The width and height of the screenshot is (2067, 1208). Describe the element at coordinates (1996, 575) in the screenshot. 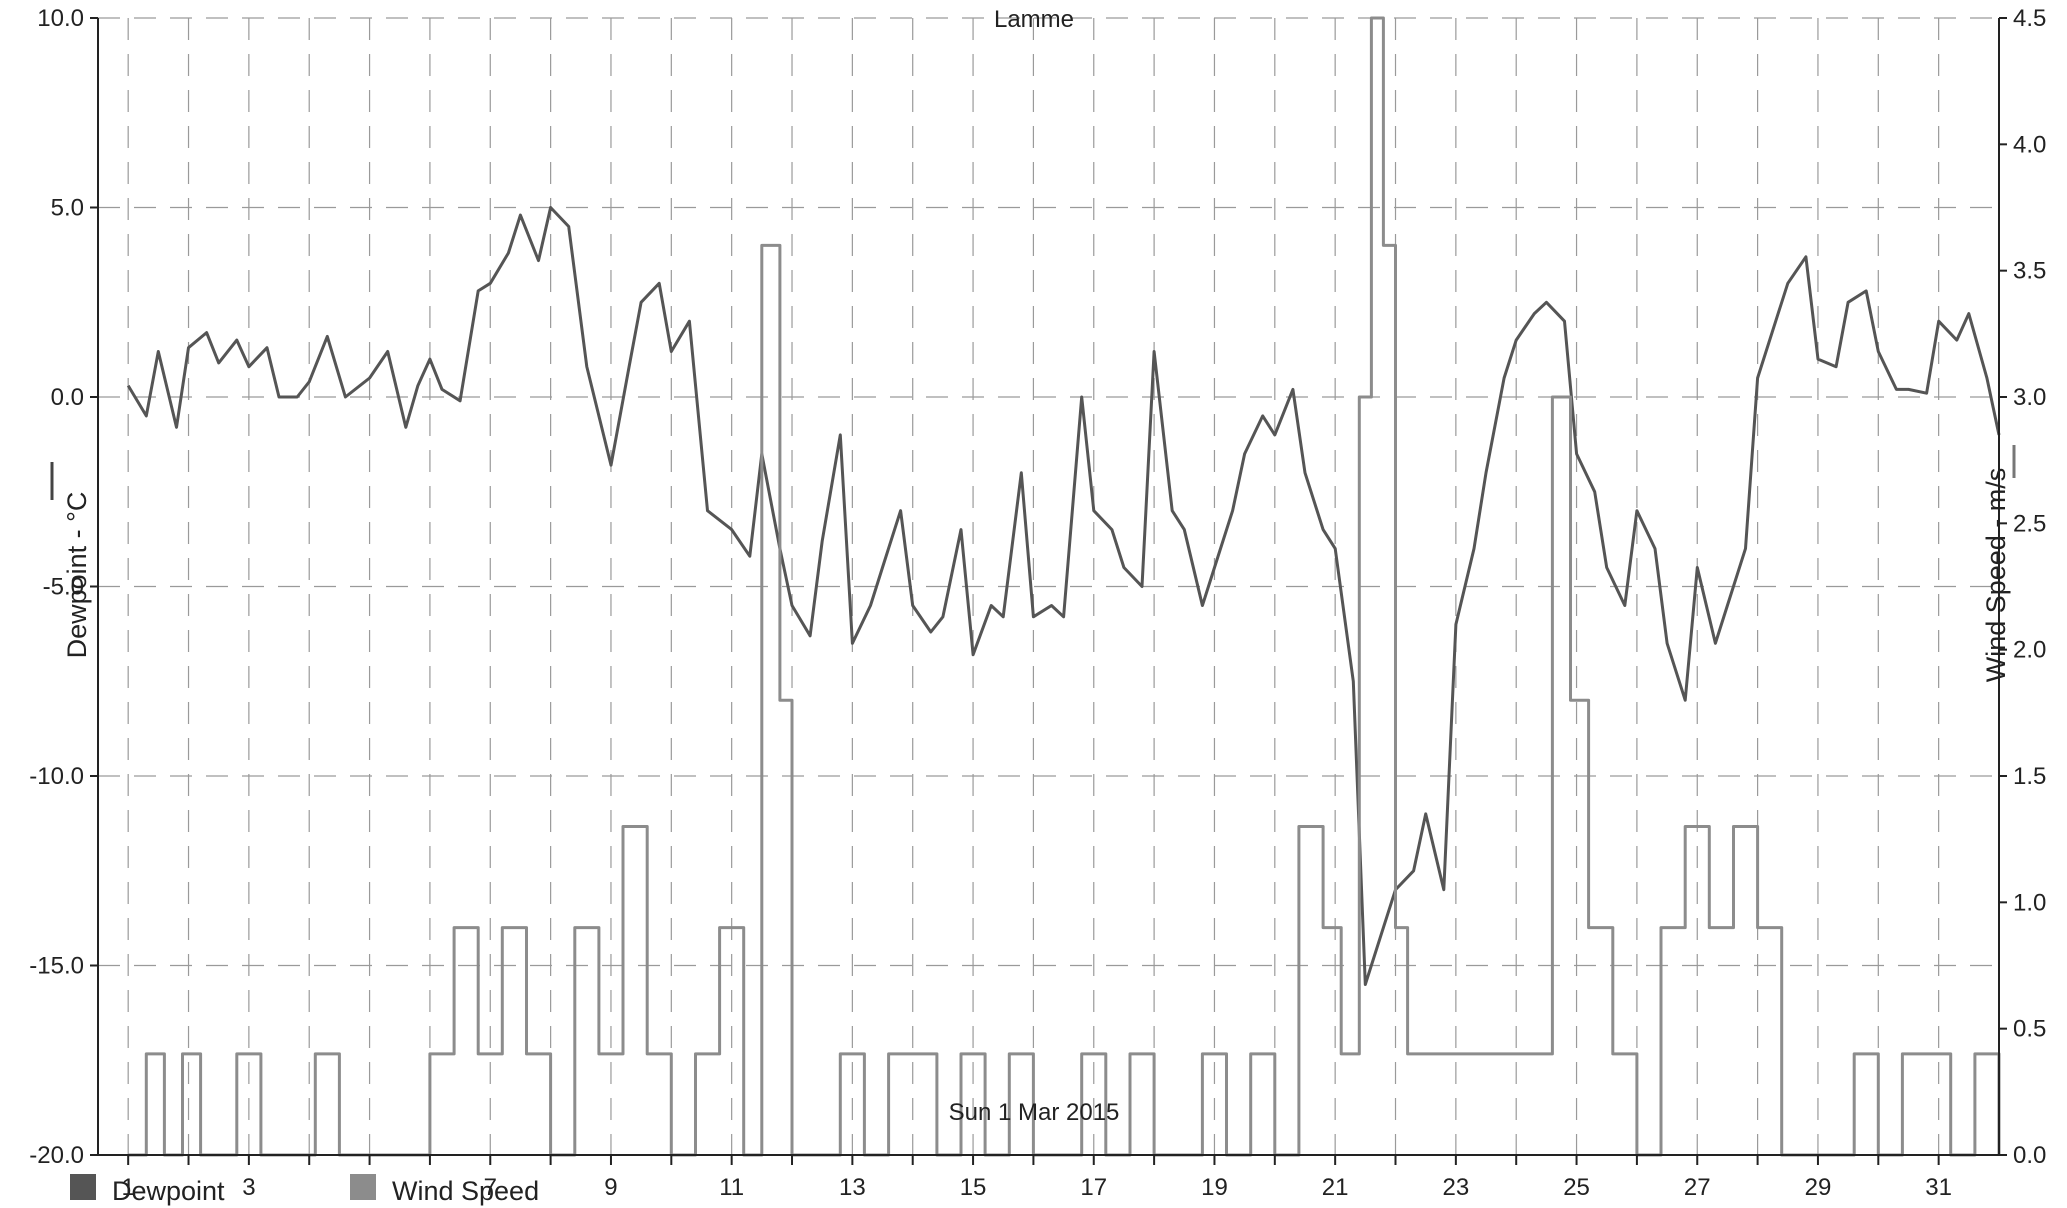

I see `y-axis-right-title: Wind Speed - m/s` at that location.